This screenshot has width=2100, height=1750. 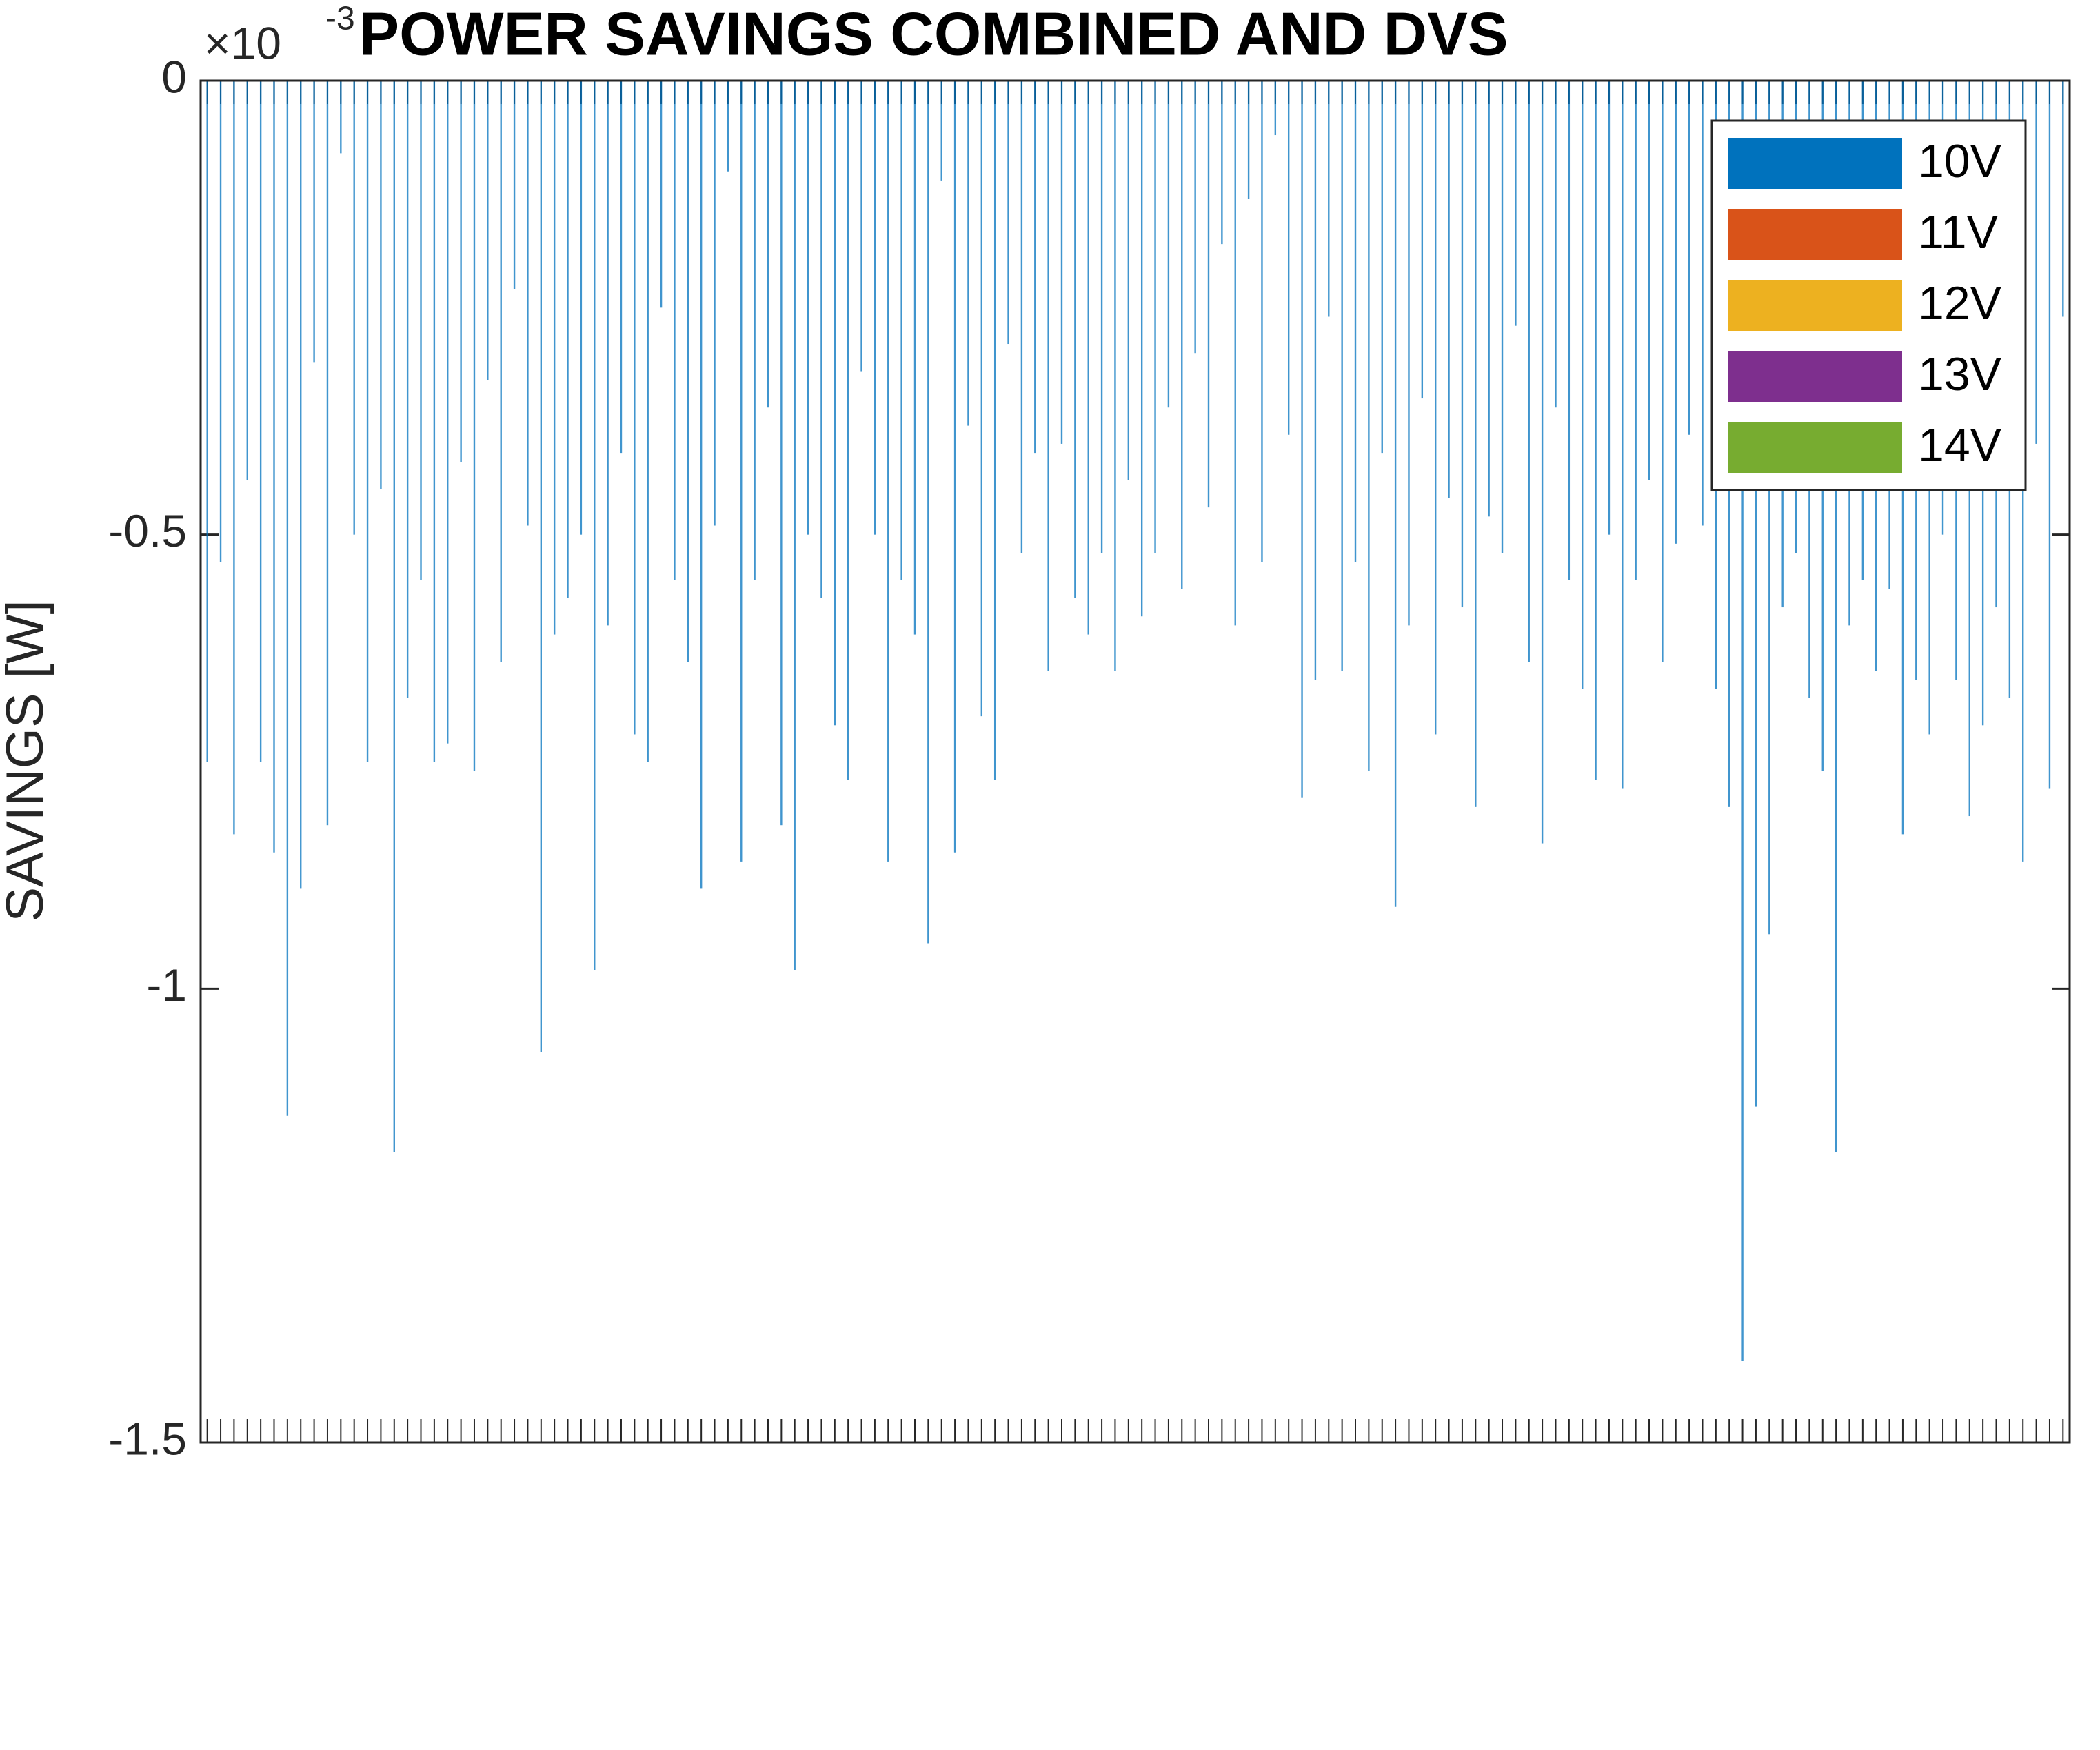 I want to click on legend-label: 10V, so click(x=1960, y=161).